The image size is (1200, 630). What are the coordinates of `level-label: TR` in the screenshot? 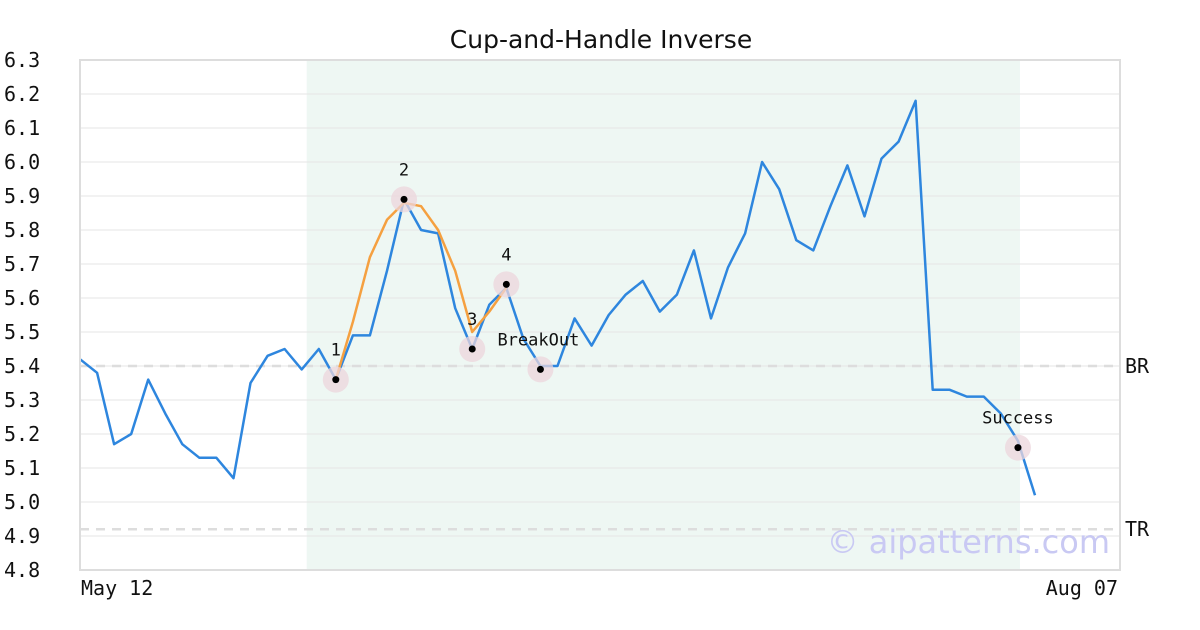 It's located at (1137, 529).